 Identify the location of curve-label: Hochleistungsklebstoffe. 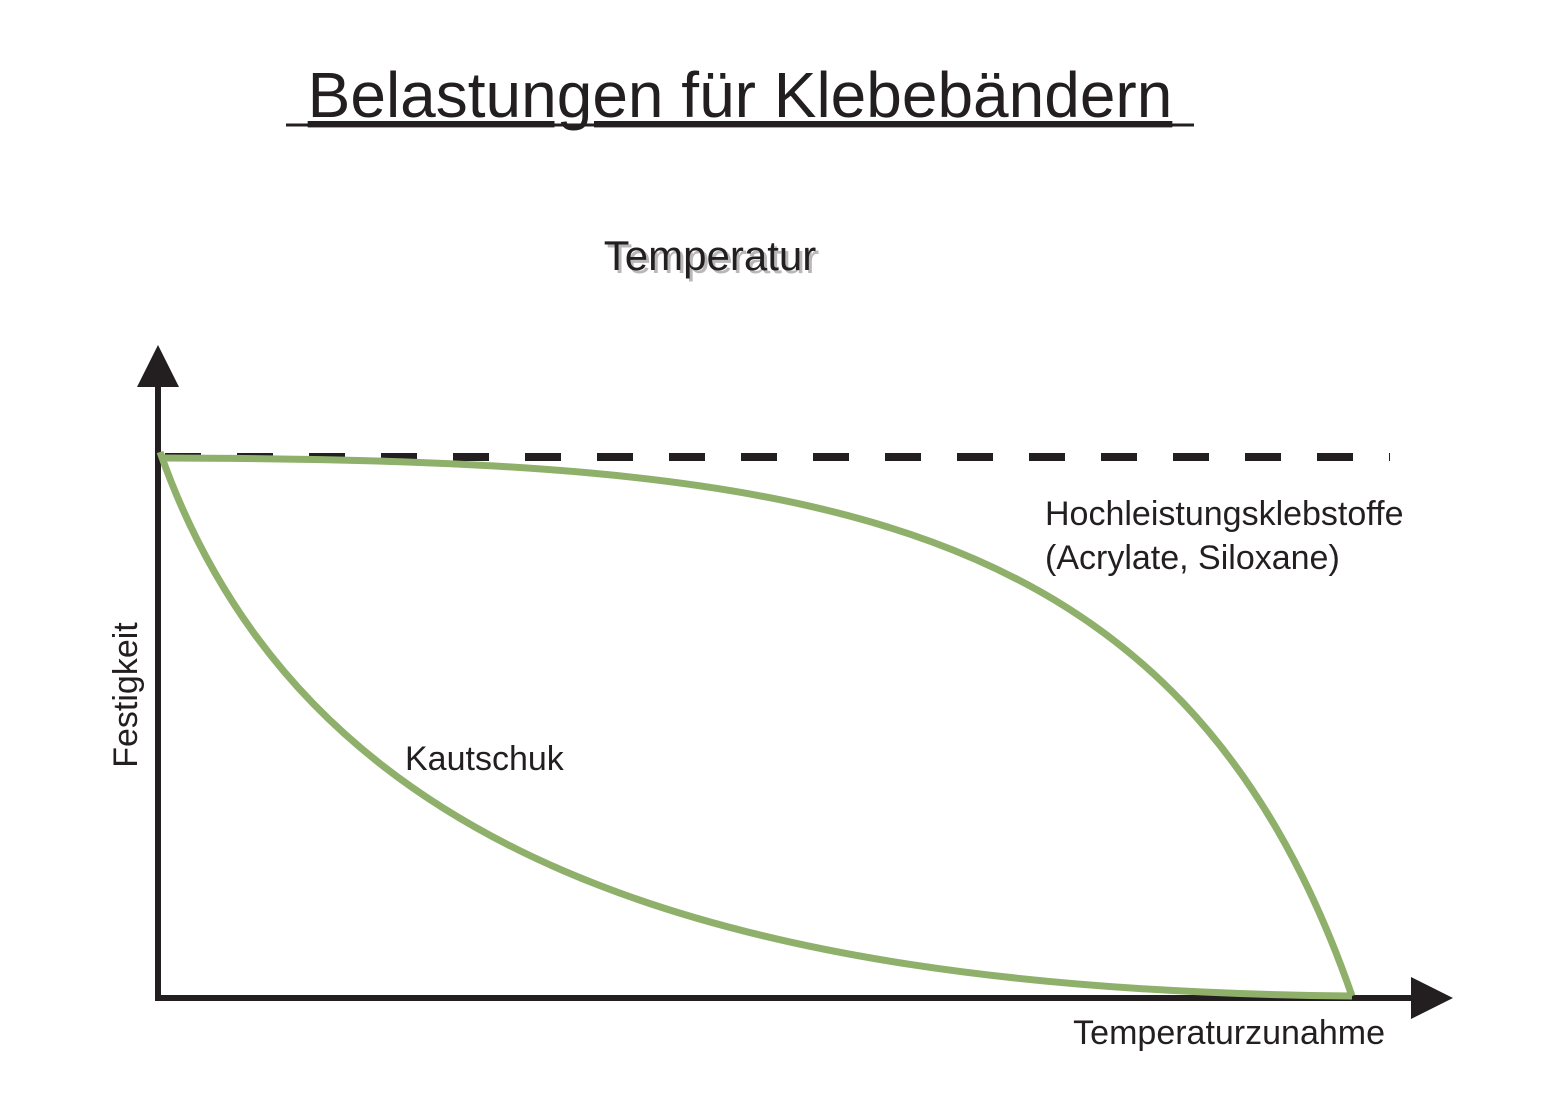
(1224, 514).